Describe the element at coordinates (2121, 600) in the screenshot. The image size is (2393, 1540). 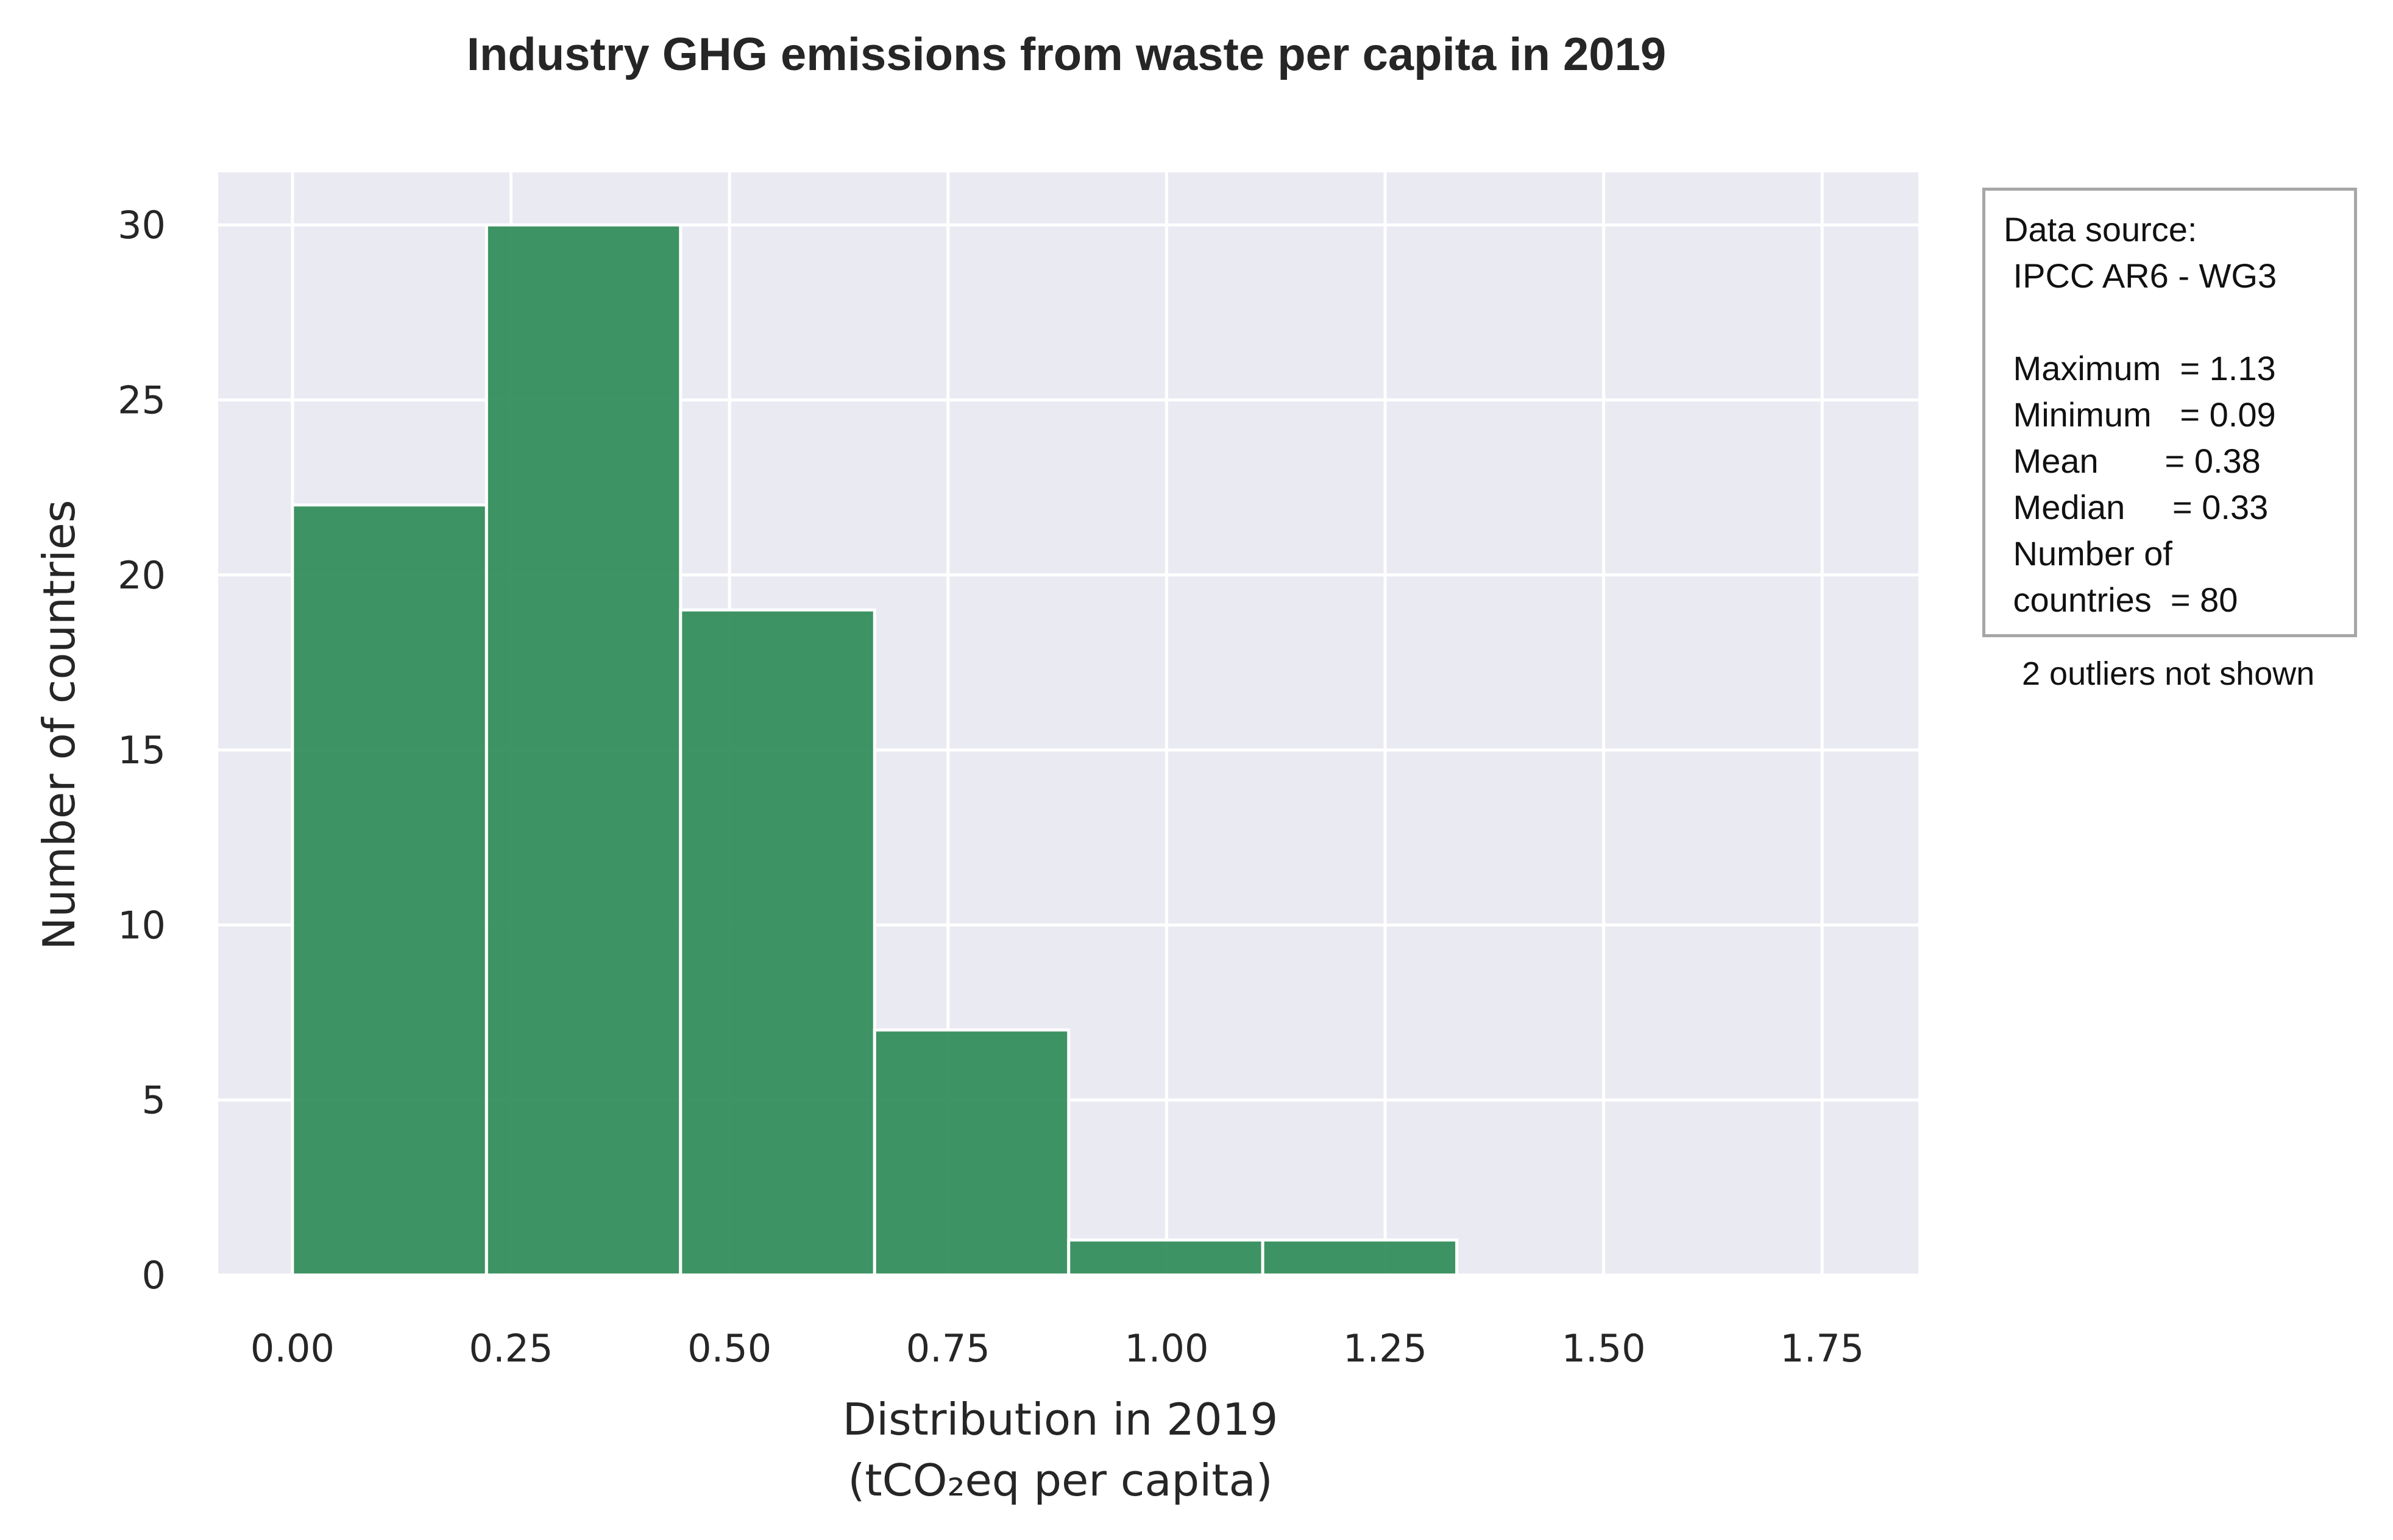
I see `country-count-stat: countries = 80` at that location.